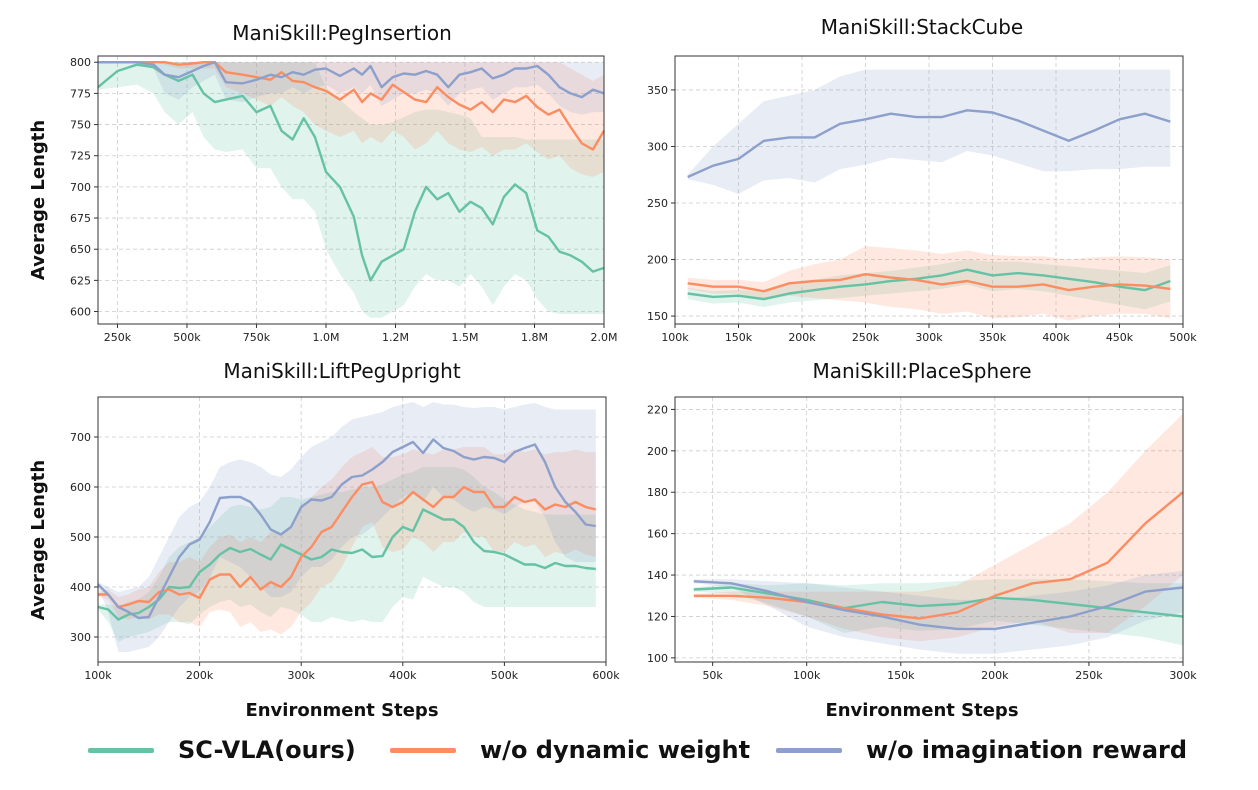  I want to click on panel-placesphere-y-tick-label: 120, so click(657, 616).